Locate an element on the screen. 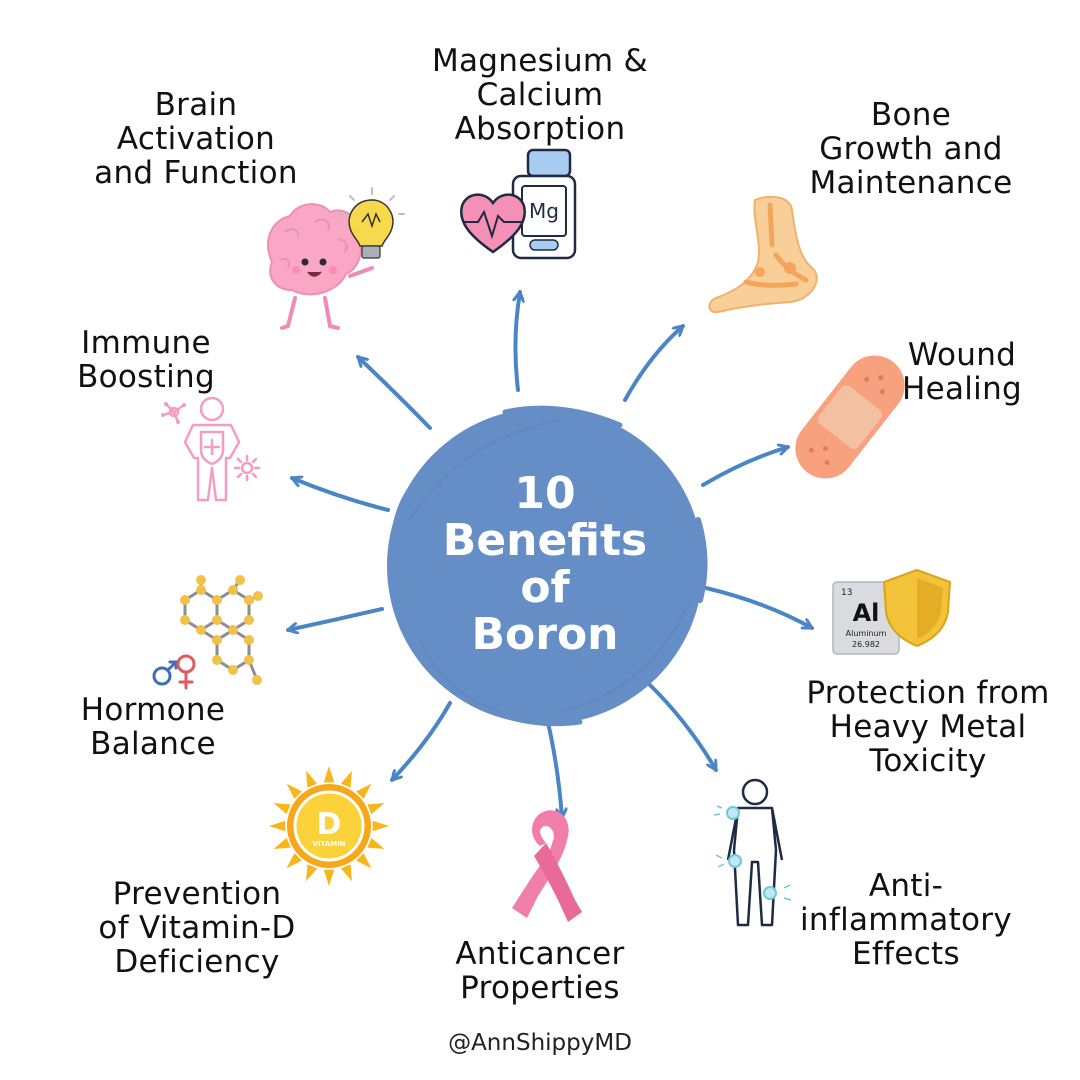 The height and width of the screenshot is (1080, 1080). label-immune: Immune Boosting is located at coordinates (146, 360).